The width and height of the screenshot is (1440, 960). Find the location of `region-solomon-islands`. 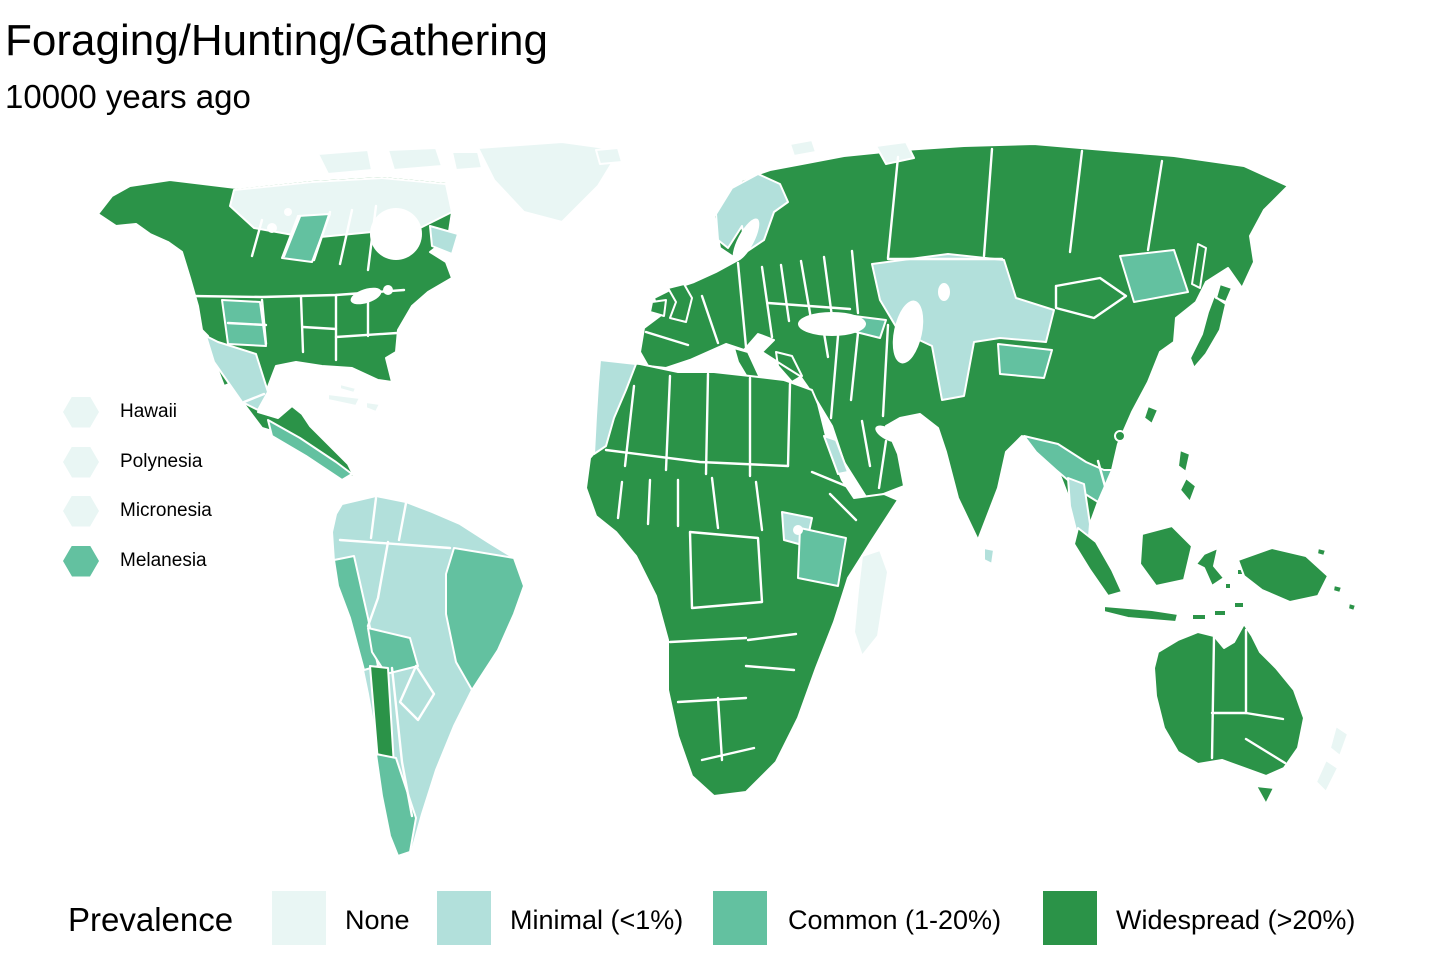

region-solomon-islands is located at coordinates (1336, 579).